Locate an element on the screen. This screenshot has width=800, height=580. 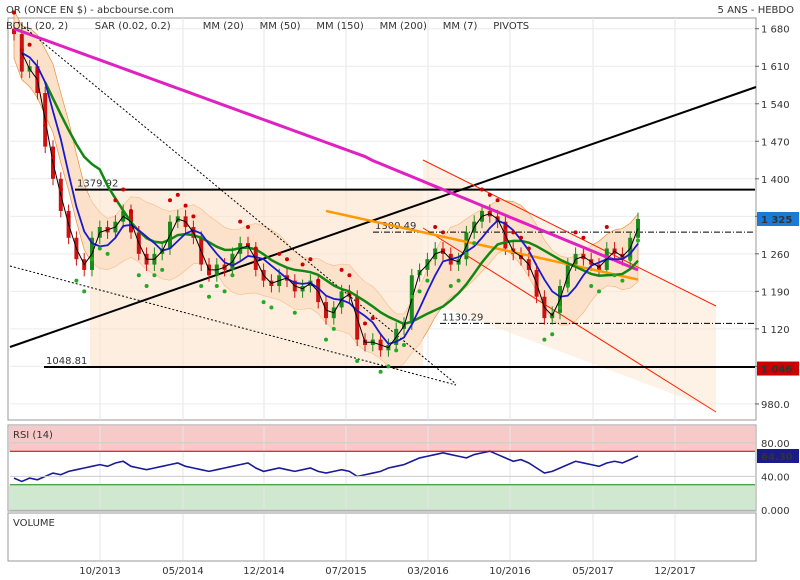
rsi-line is located at coordinates (326, 466).